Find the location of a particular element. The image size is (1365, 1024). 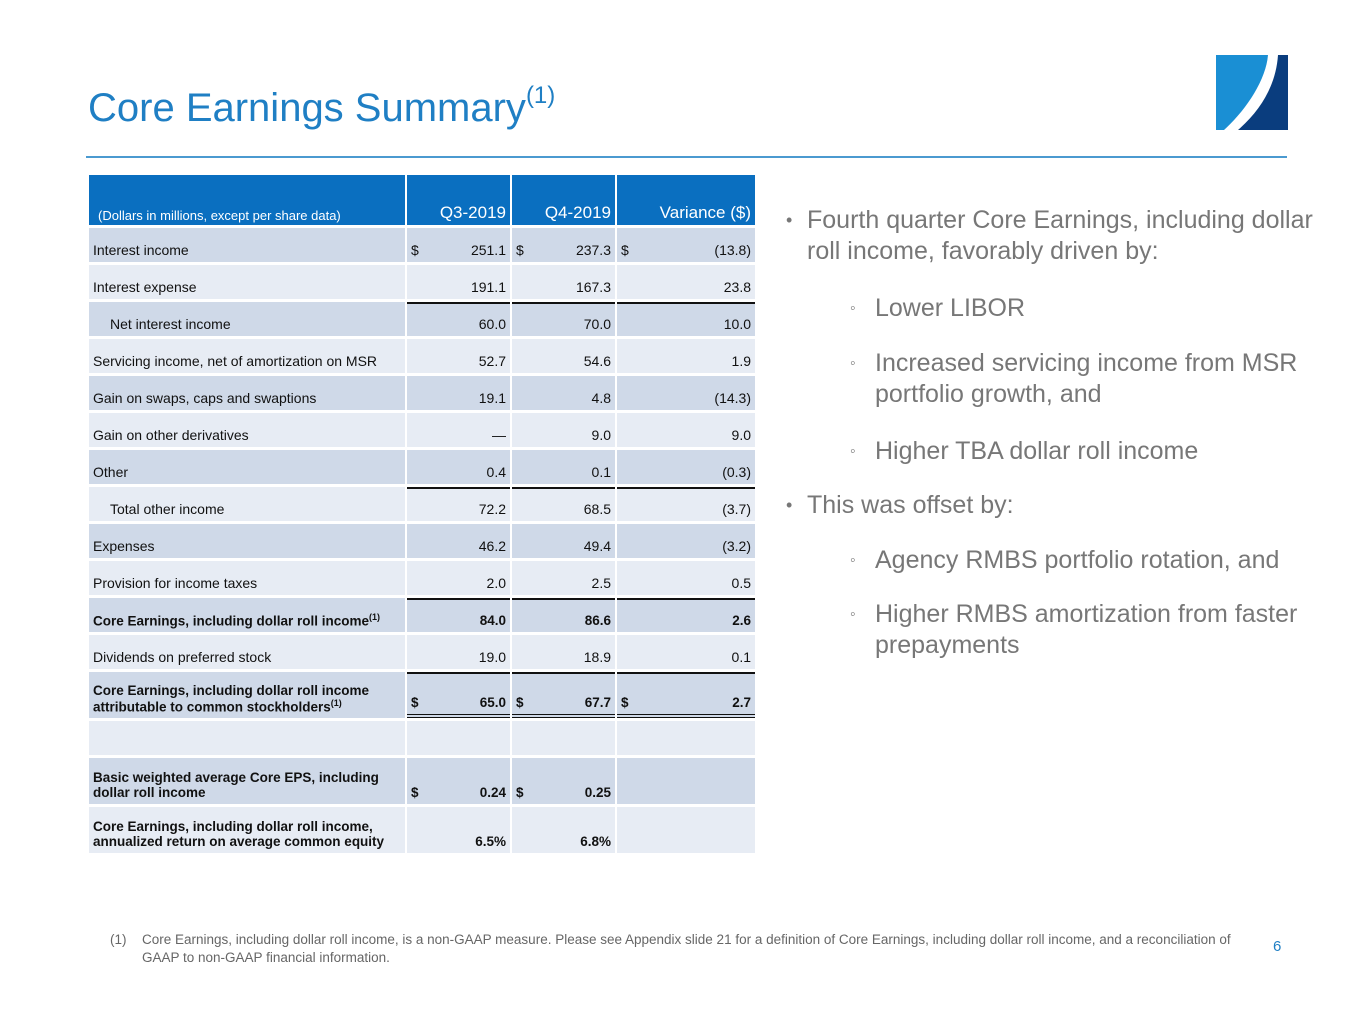

q4-value: 54.6 is located at coordinates (563, 356).